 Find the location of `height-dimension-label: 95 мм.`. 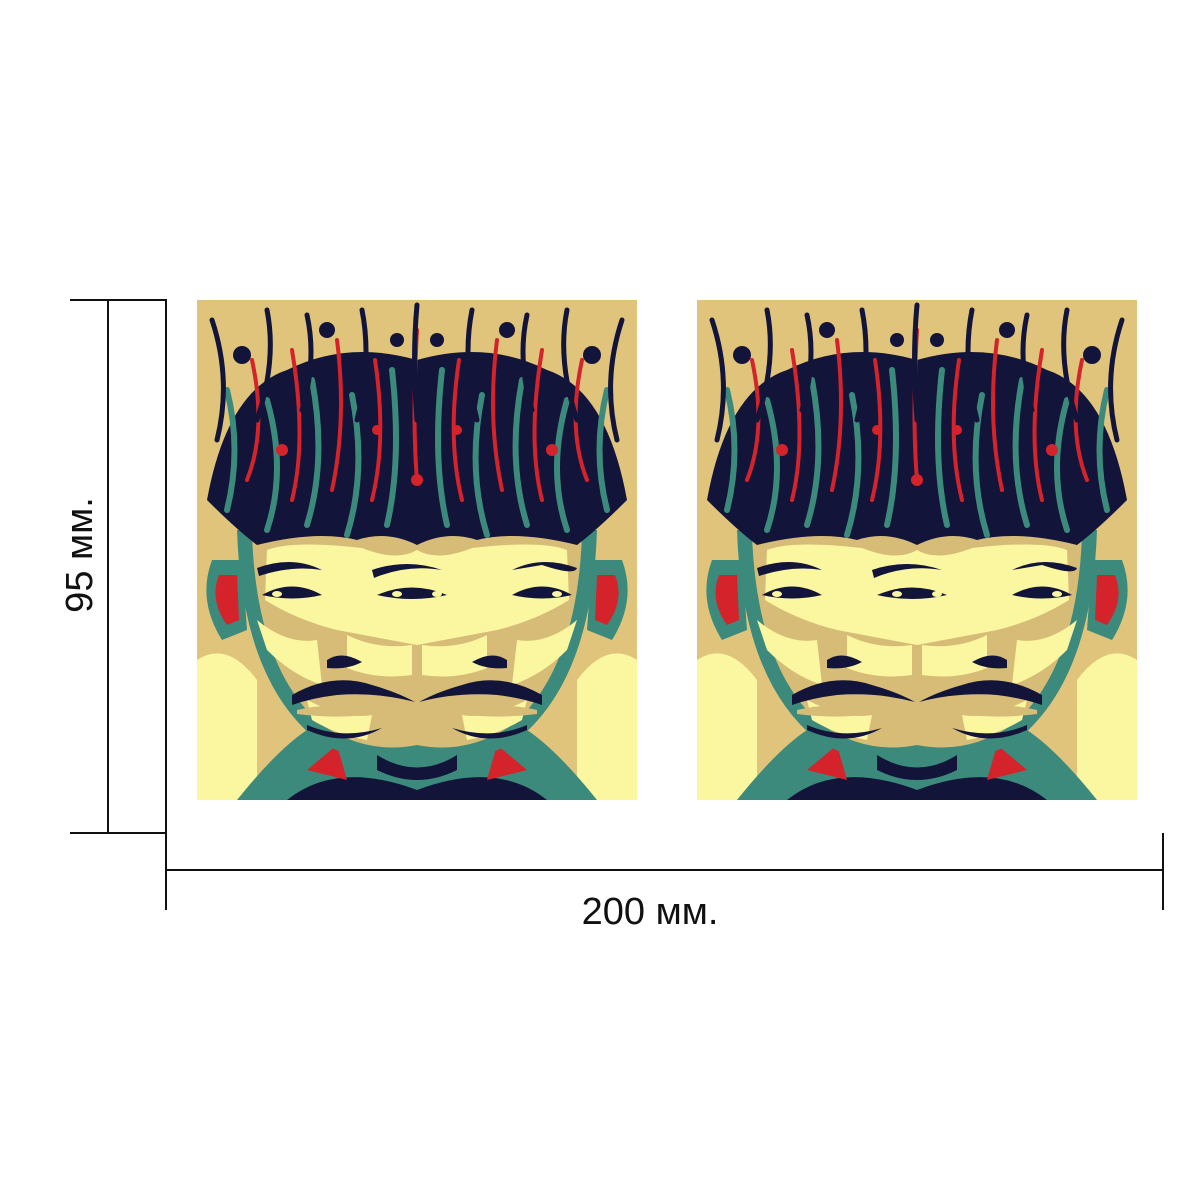

height-dimension-label: 95 мм. is located at coordinates (80, 555).